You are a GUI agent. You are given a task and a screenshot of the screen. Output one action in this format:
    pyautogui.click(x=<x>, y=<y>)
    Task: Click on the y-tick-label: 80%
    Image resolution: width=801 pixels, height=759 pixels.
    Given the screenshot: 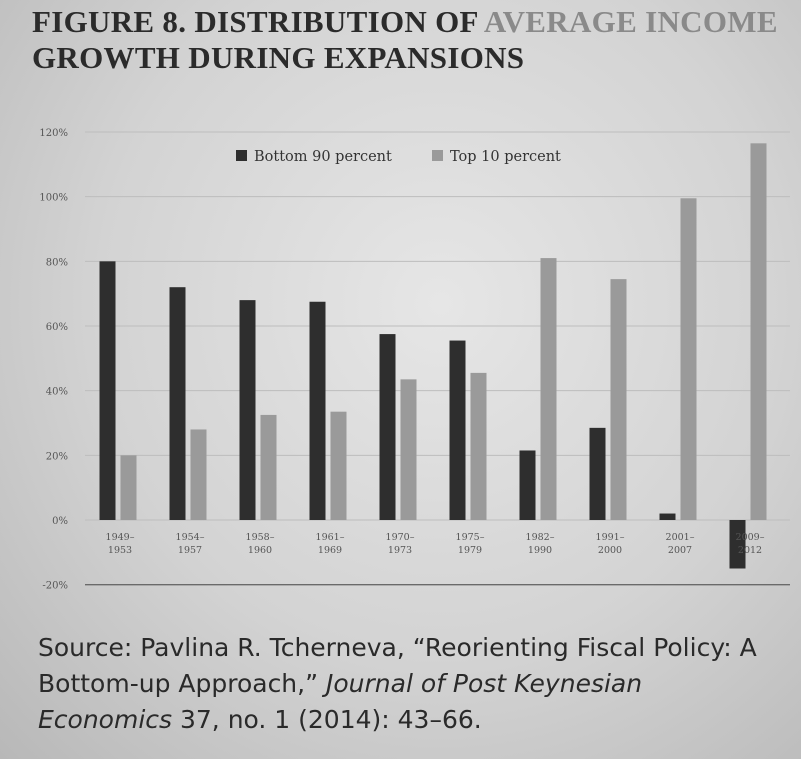 What is the action you would take?
    pyautogui.click(x=57, y=262)
    